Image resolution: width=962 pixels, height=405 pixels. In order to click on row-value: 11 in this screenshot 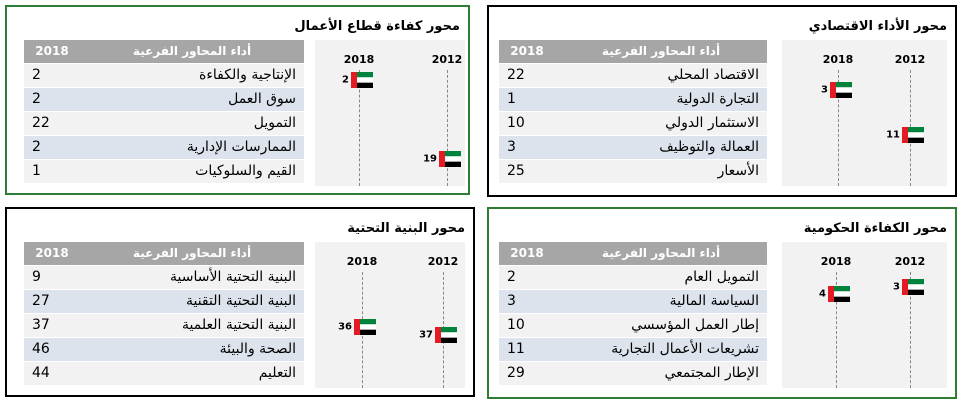, I will do `click(516, 349)`.